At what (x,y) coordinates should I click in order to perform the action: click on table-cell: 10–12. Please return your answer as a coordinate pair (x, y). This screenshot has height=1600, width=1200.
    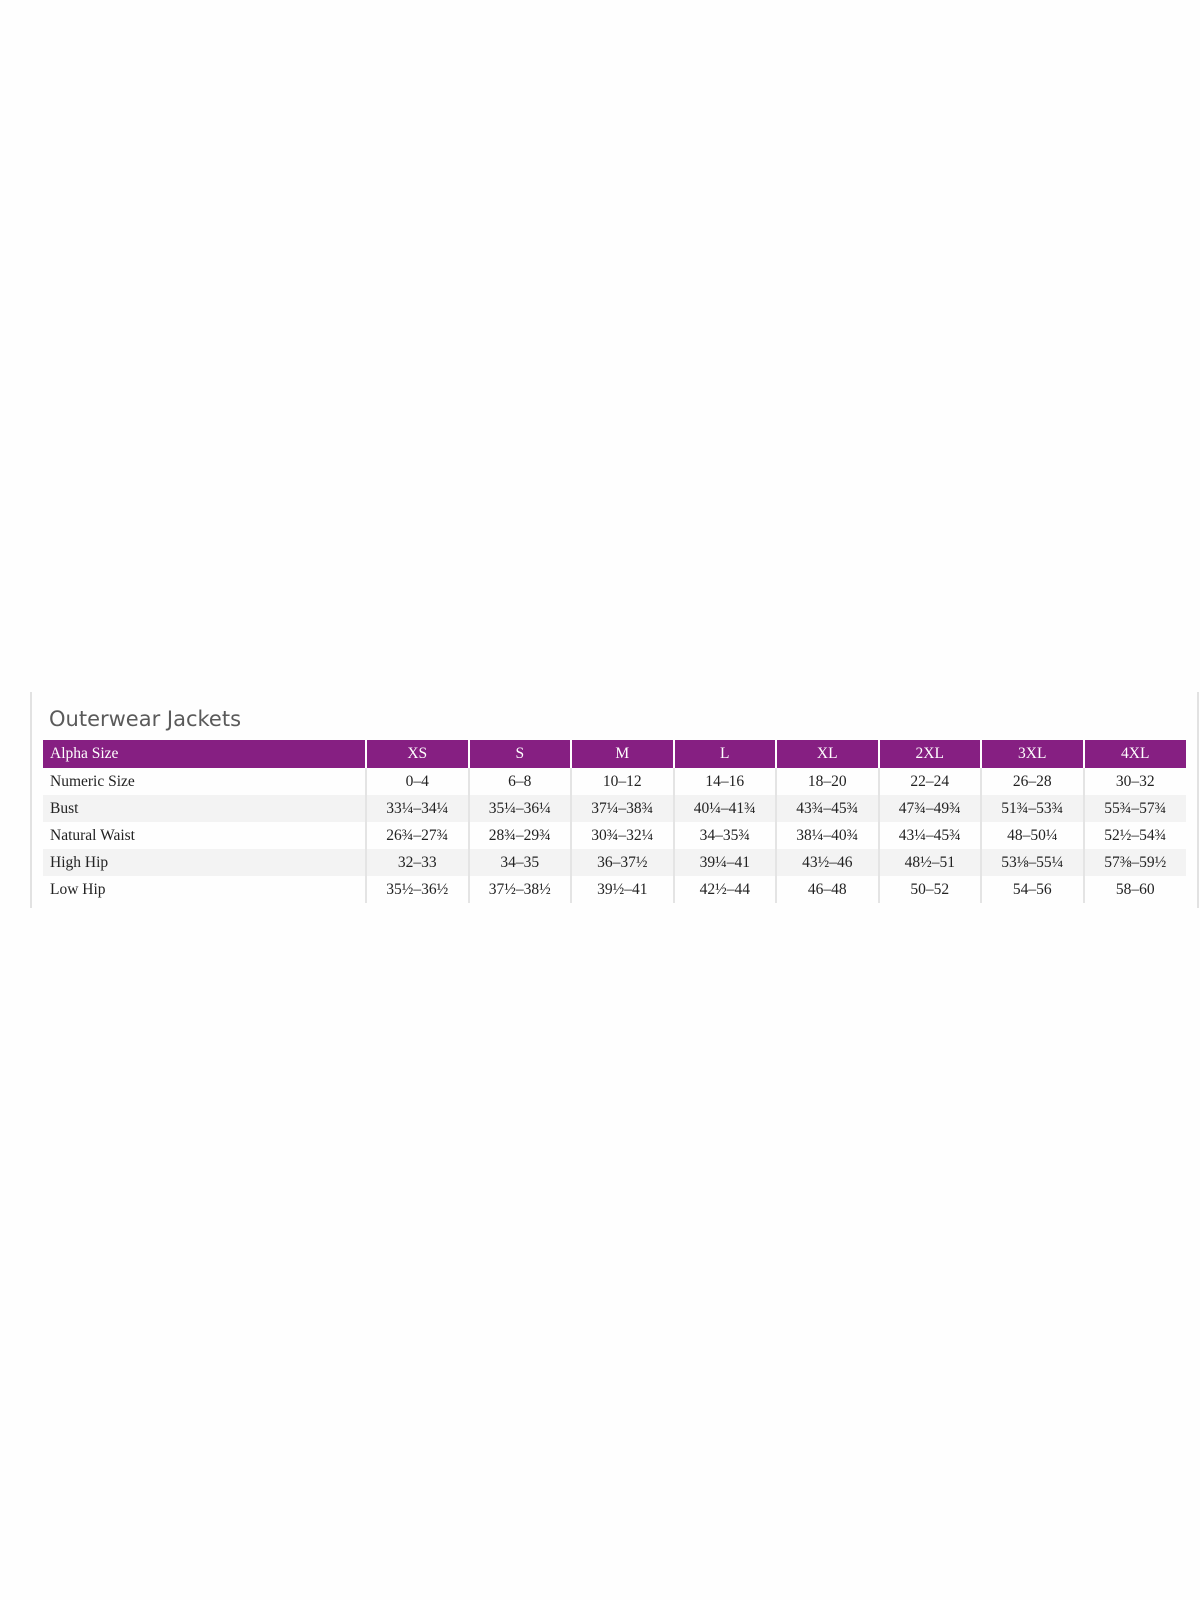
    Looking at the image, I should click on (623, 781).